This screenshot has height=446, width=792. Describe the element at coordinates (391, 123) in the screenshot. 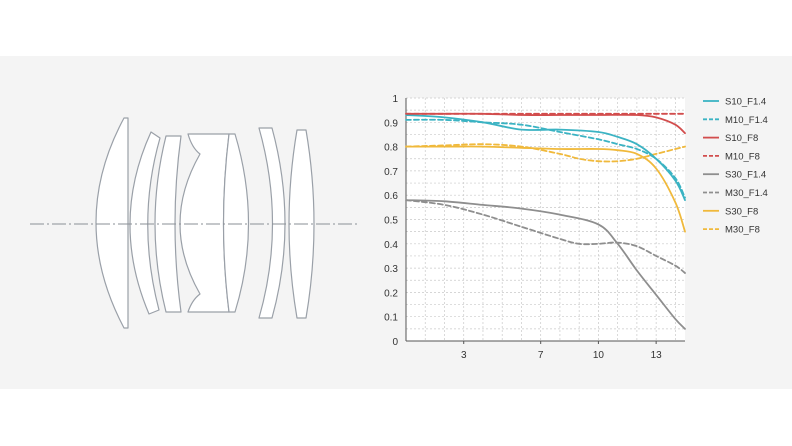

I see `y-tick-label: 0.9` at that location.